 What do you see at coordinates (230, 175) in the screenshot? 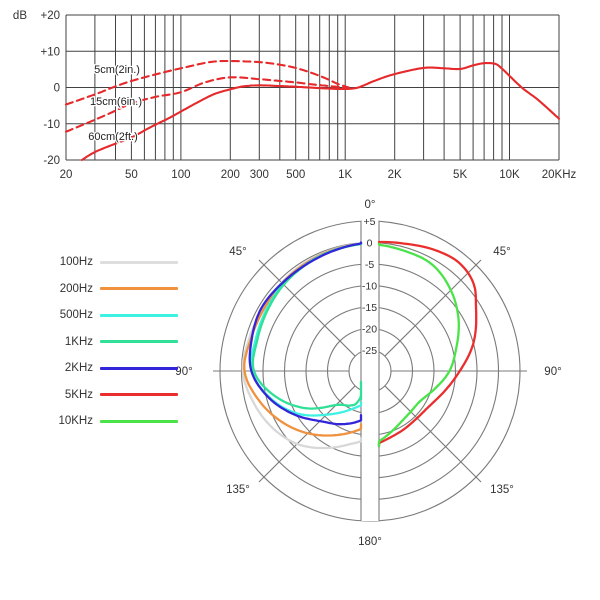
I see `svg-text: 200` at bounding box center [230, 175].